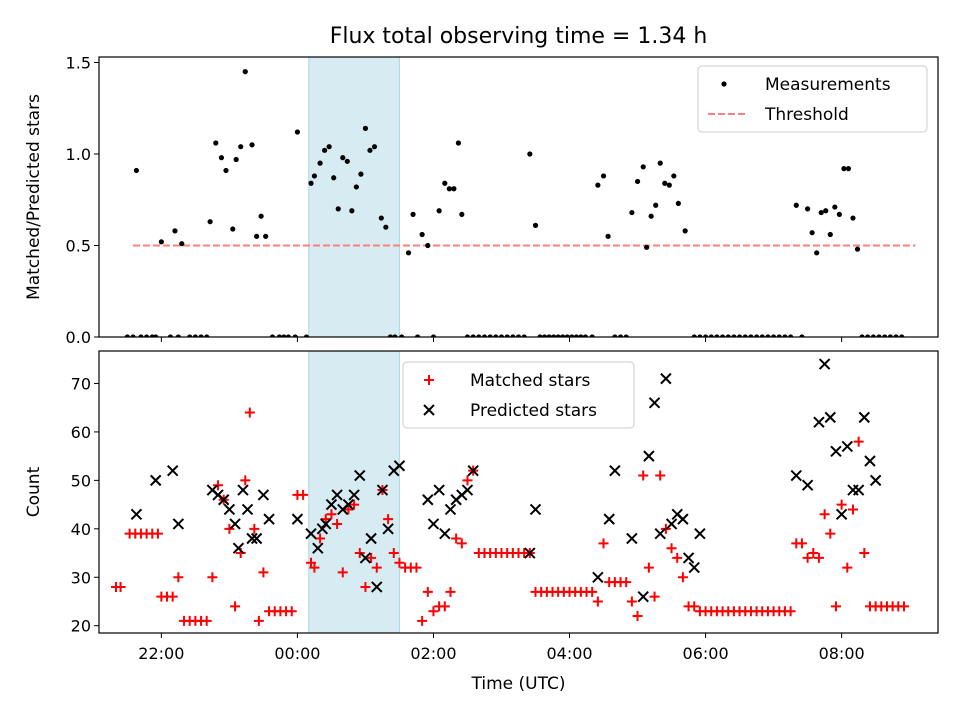 Image resolution: width=960 pixels, height=720 pixels. I want to click on x-tick-label: 04:00, so click(569, 653).